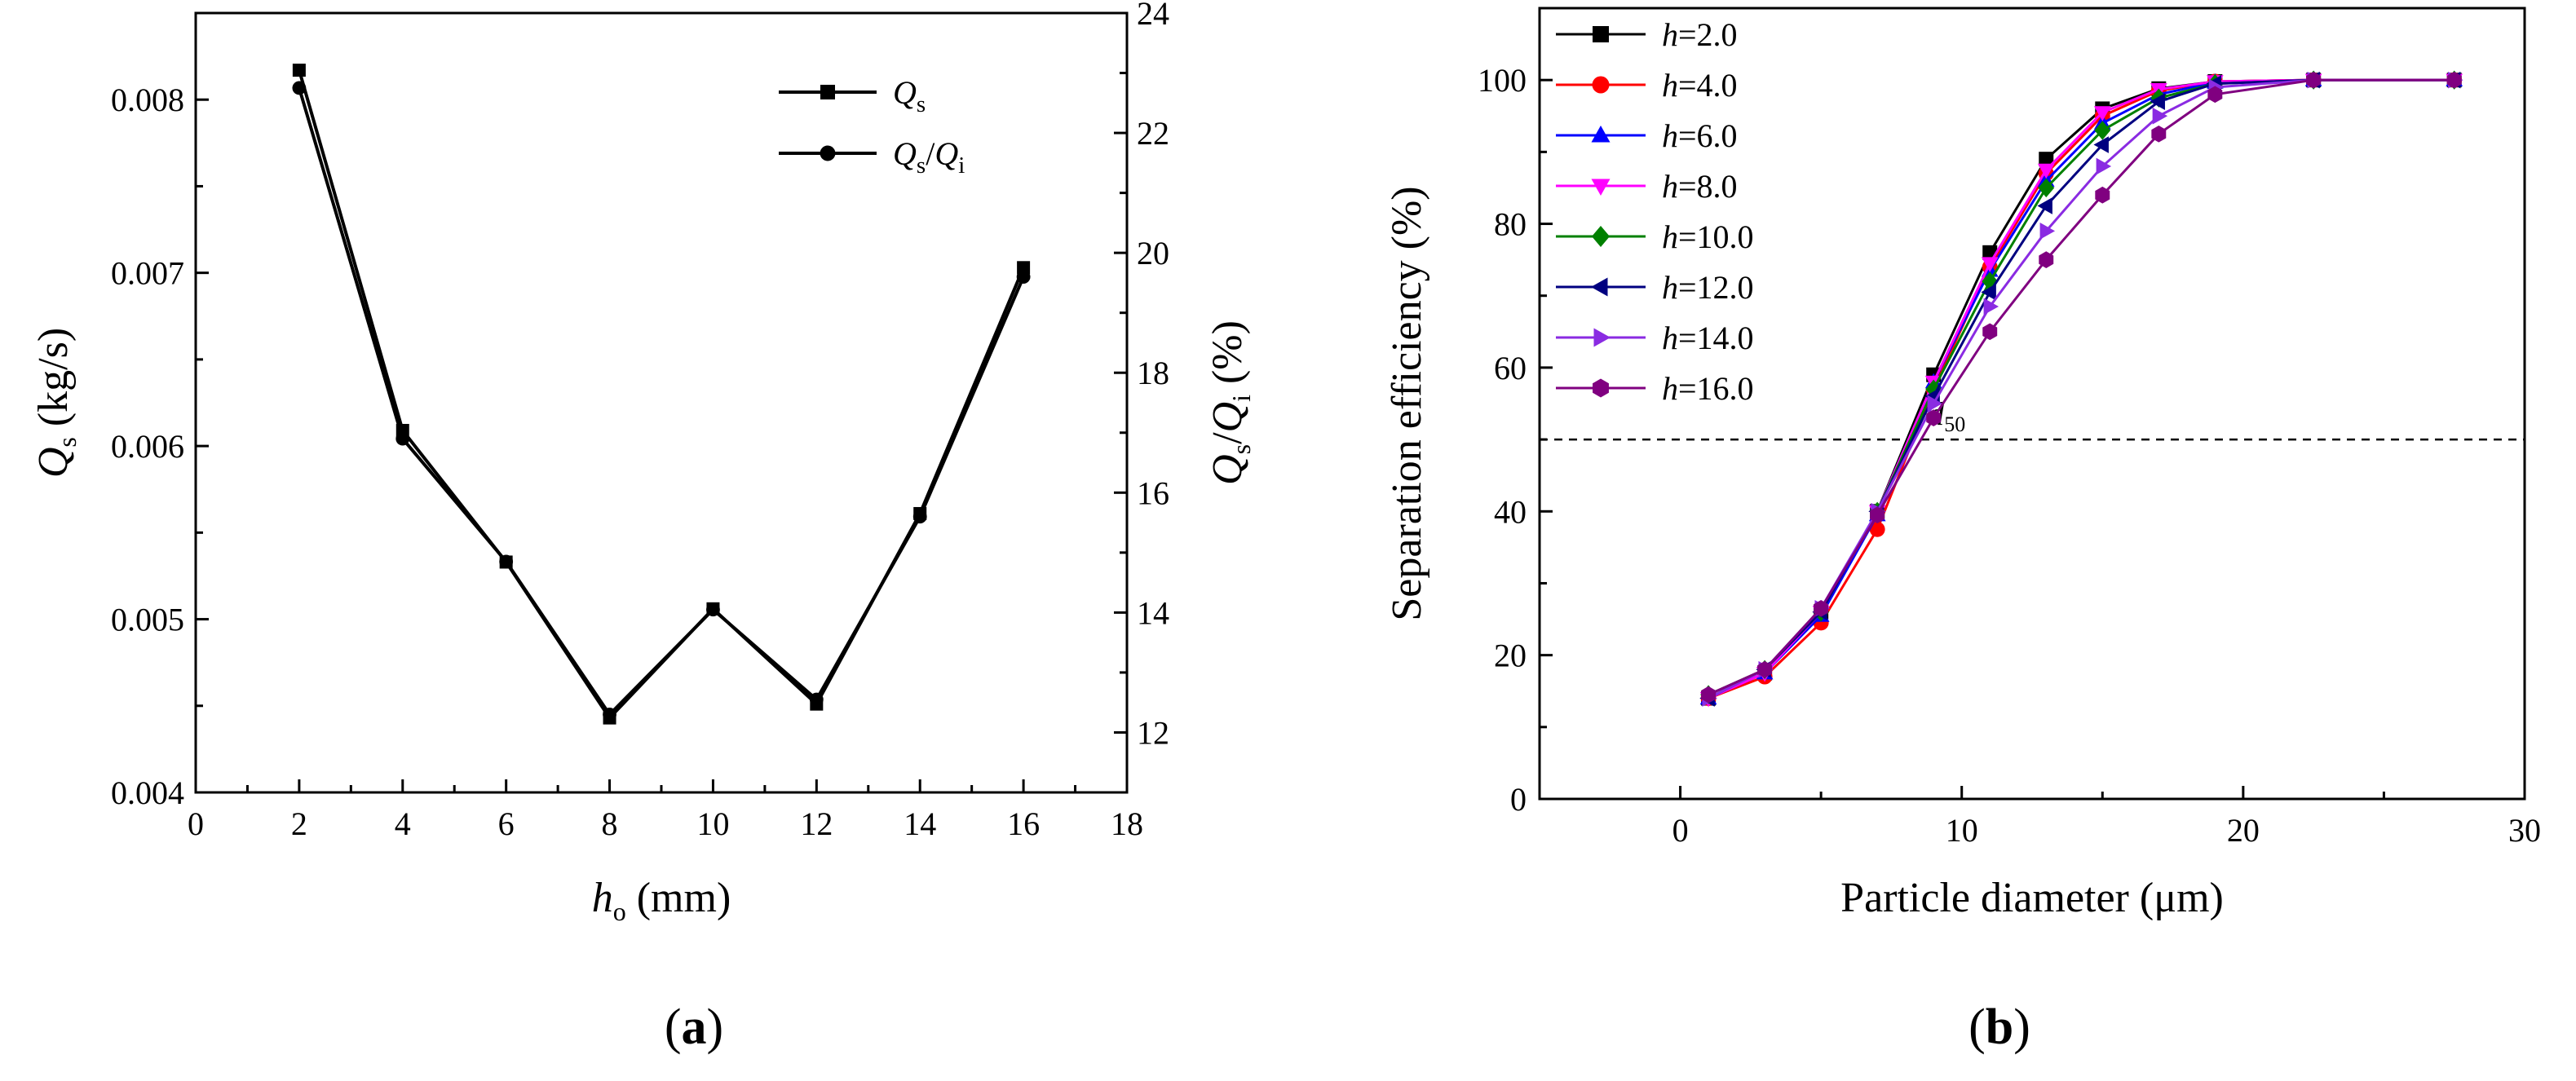  Describe the element at coordinates (147, 100) in the screenshot. I see `panel-a-y-tick-label: 0.008` at that location.